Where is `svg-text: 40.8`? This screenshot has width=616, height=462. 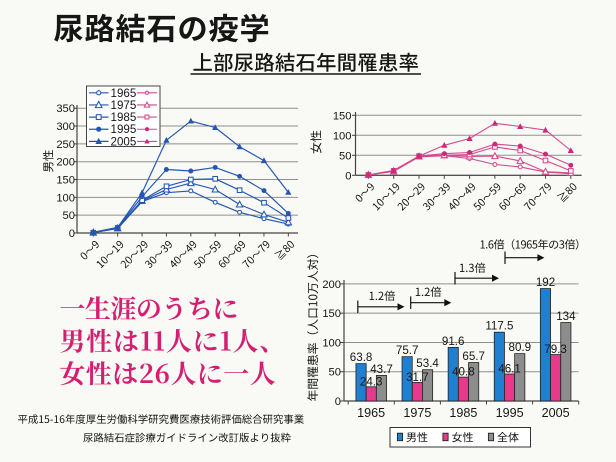 svg-text: 40.8 is located at coordinates (463, 372).